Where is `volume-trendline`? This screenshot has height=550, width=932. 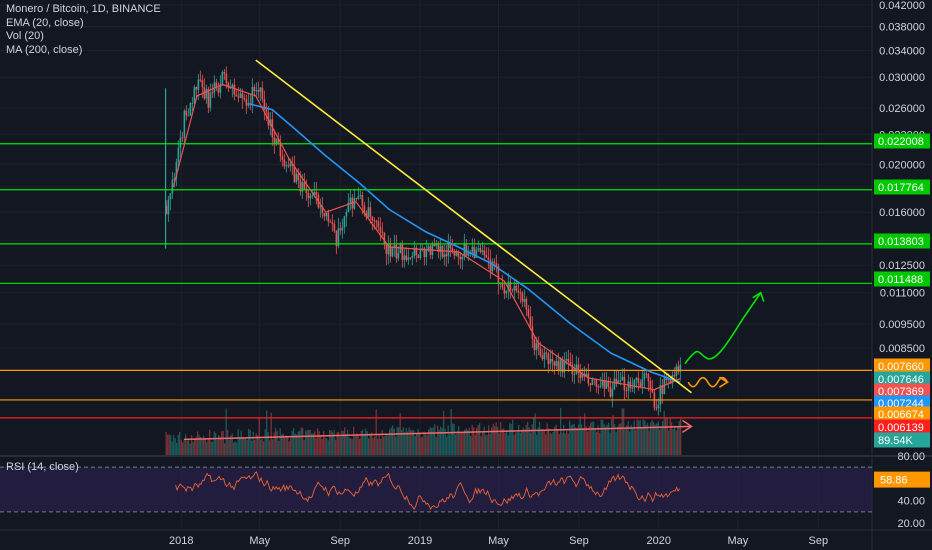
volume-trendline is located at coordinates (437, 433).